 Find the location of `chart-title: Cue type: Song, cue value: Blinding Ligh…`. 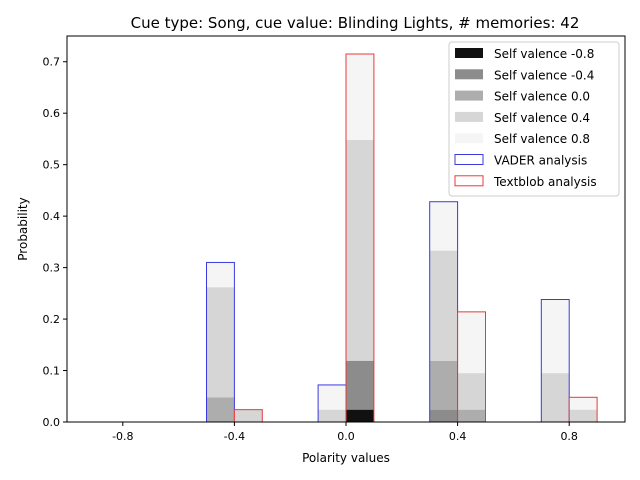

chart-title: Cue type: Song, cue value: Blinding Ligh… is located at coordinates (355, 23).